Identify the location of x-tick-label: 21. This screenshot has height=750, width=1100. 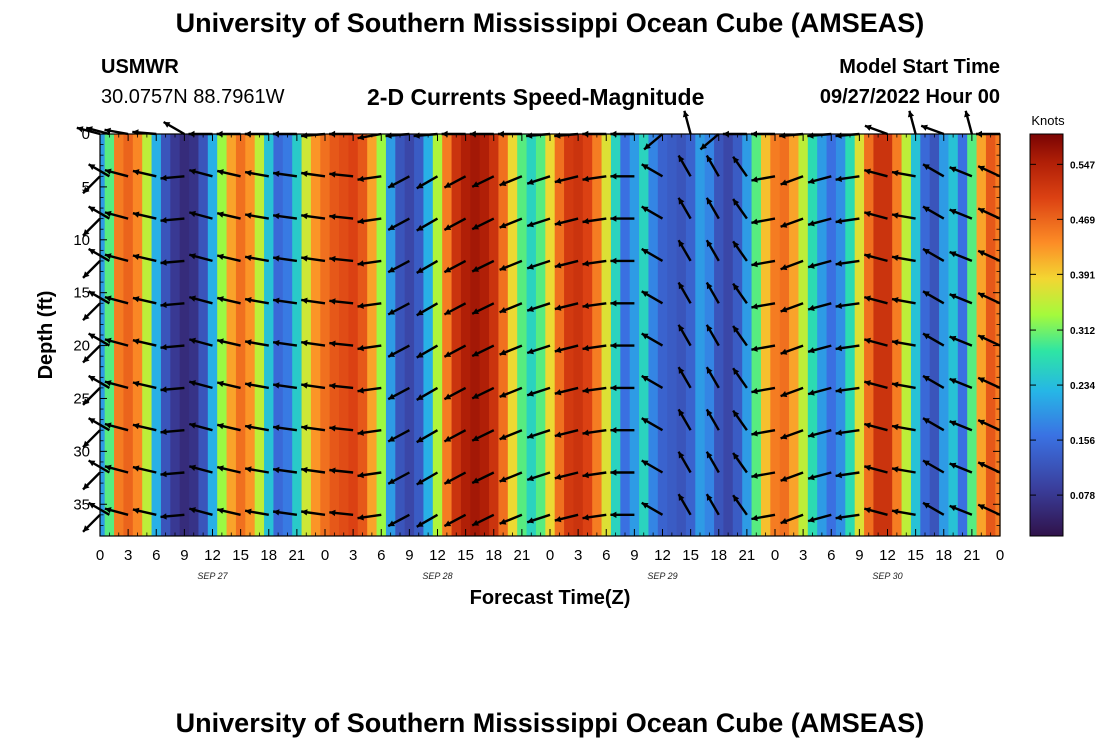
(522, 555).